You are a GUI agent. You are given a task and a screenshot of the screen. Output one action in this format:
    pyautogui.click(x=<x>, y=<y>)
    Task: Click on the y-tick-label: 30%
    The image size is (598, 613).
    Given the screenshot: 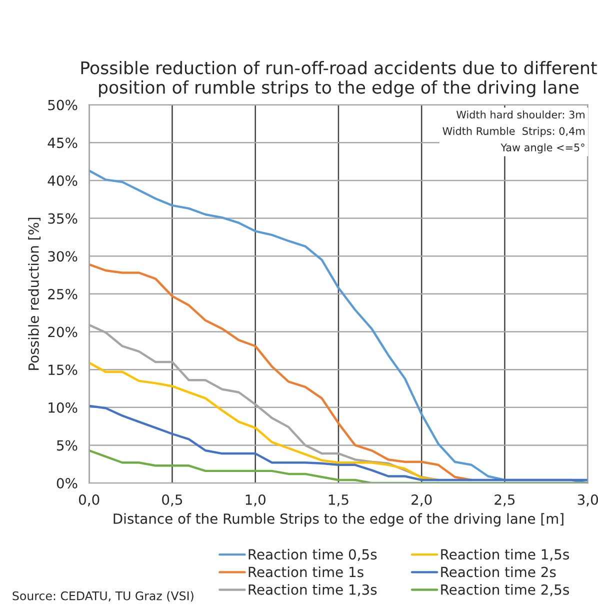 What is the action you would take?
    pyautogui.click(x=63, y=256)
    